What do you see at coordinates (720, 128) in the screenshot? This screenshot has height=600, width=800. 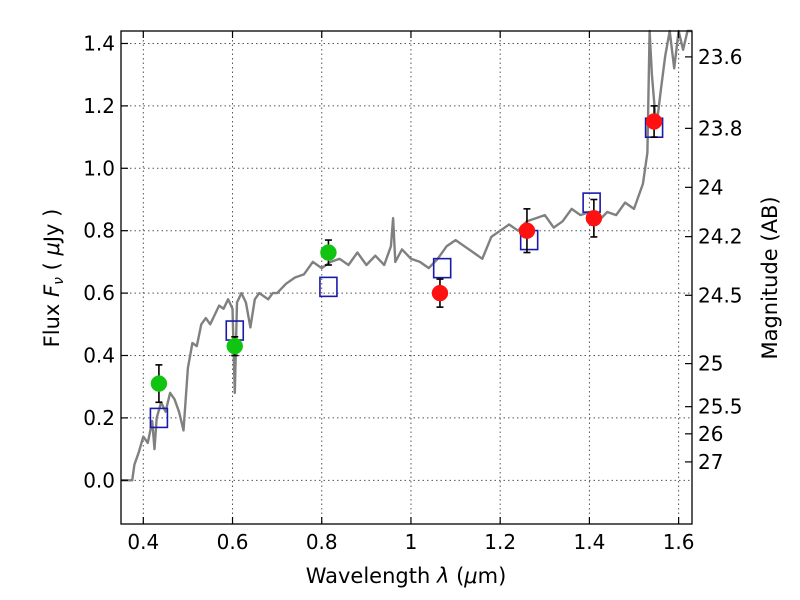 I see `mag-tick-label: 23.8` at bounding box center [720, 128].